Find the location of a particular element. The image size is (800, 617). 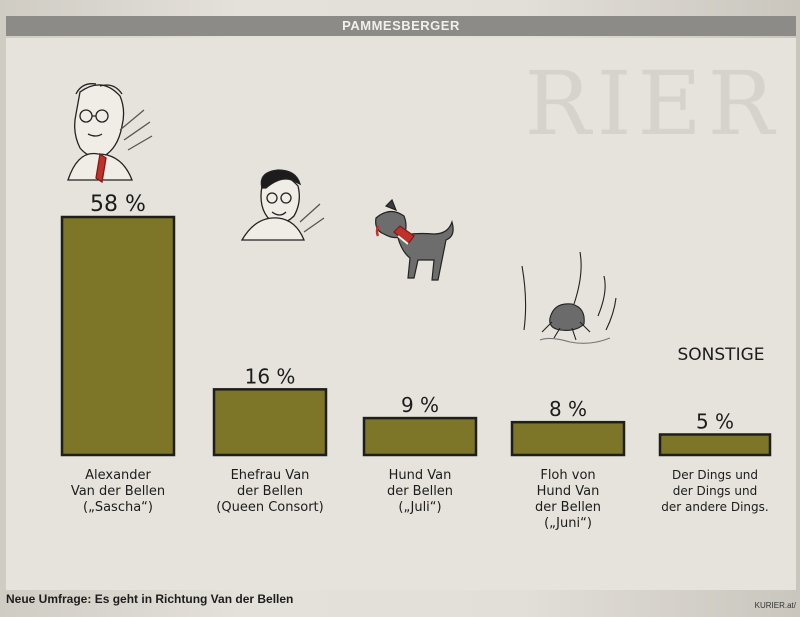

header-bar: PAMMESBERGER is located at coordinates (401, 26).